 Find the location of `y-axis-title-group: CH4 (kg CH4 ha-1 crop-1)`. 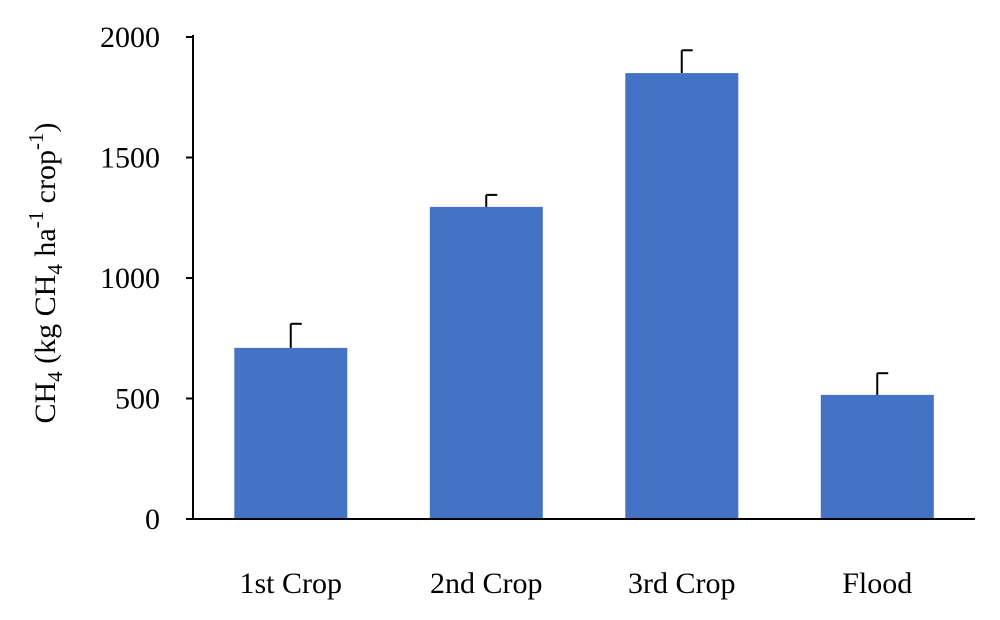

y-axis-title-group: CH4 (kg CH4 ha-1 crop-1) is located at coordinates (45, 273).